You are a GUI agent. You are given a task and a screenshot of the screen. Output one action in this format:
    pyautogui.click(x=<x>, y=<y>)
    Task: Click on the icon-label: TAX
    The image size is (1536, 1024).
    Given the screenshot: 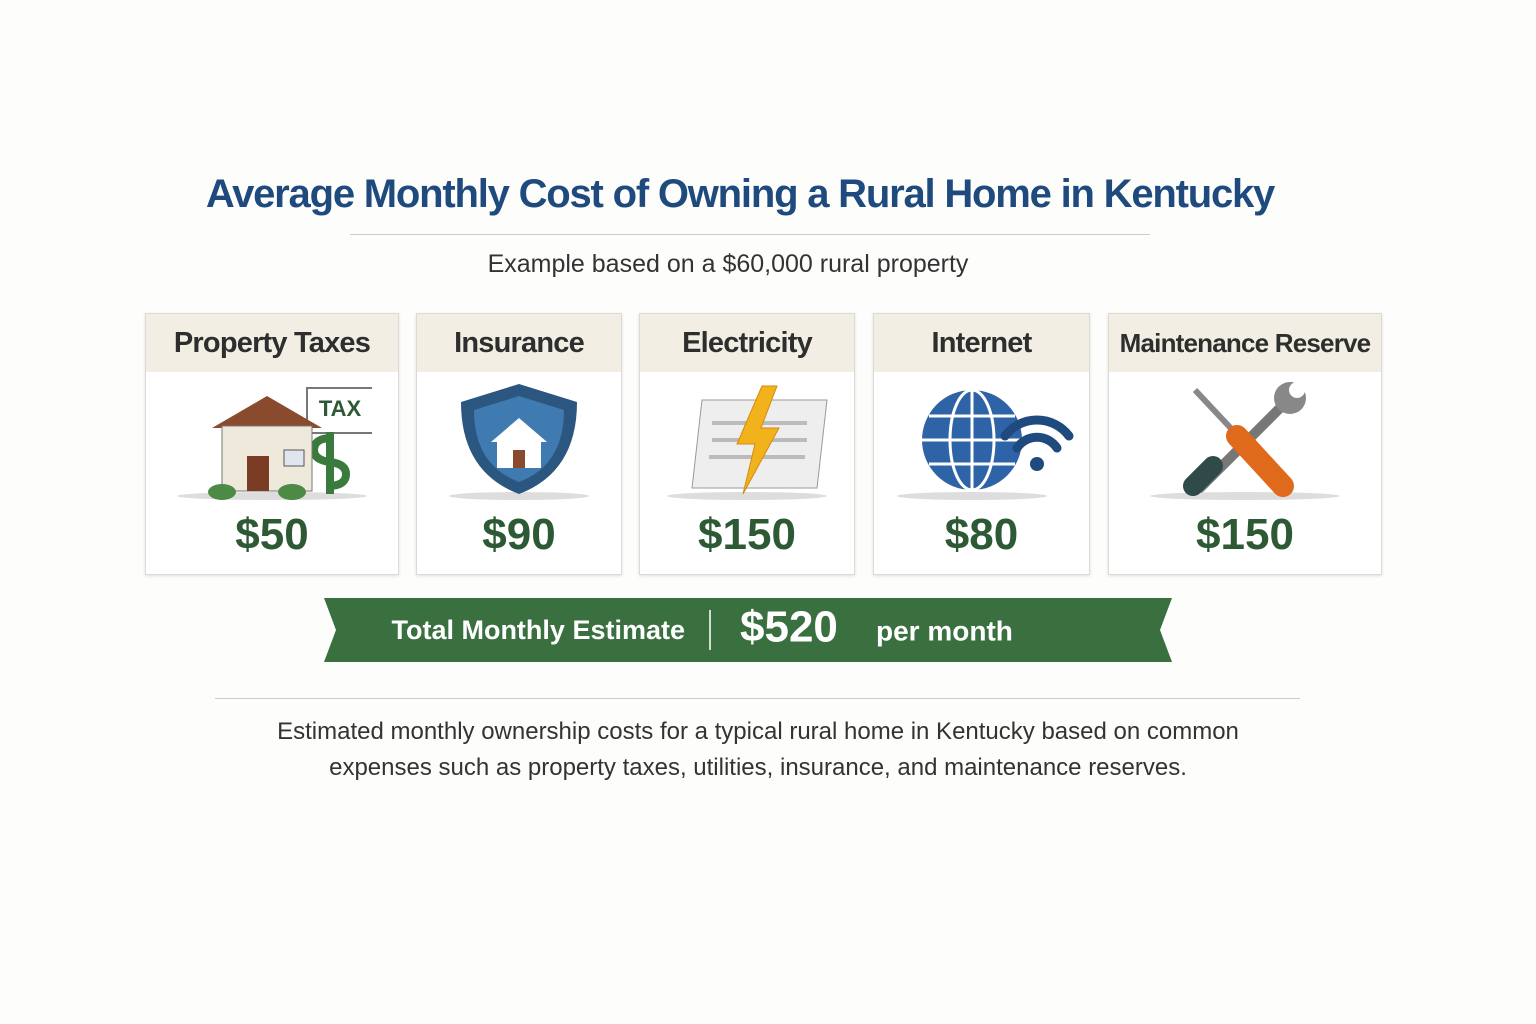 What is the action you would take?
    pyautogui.click(x=340, y=408)
    